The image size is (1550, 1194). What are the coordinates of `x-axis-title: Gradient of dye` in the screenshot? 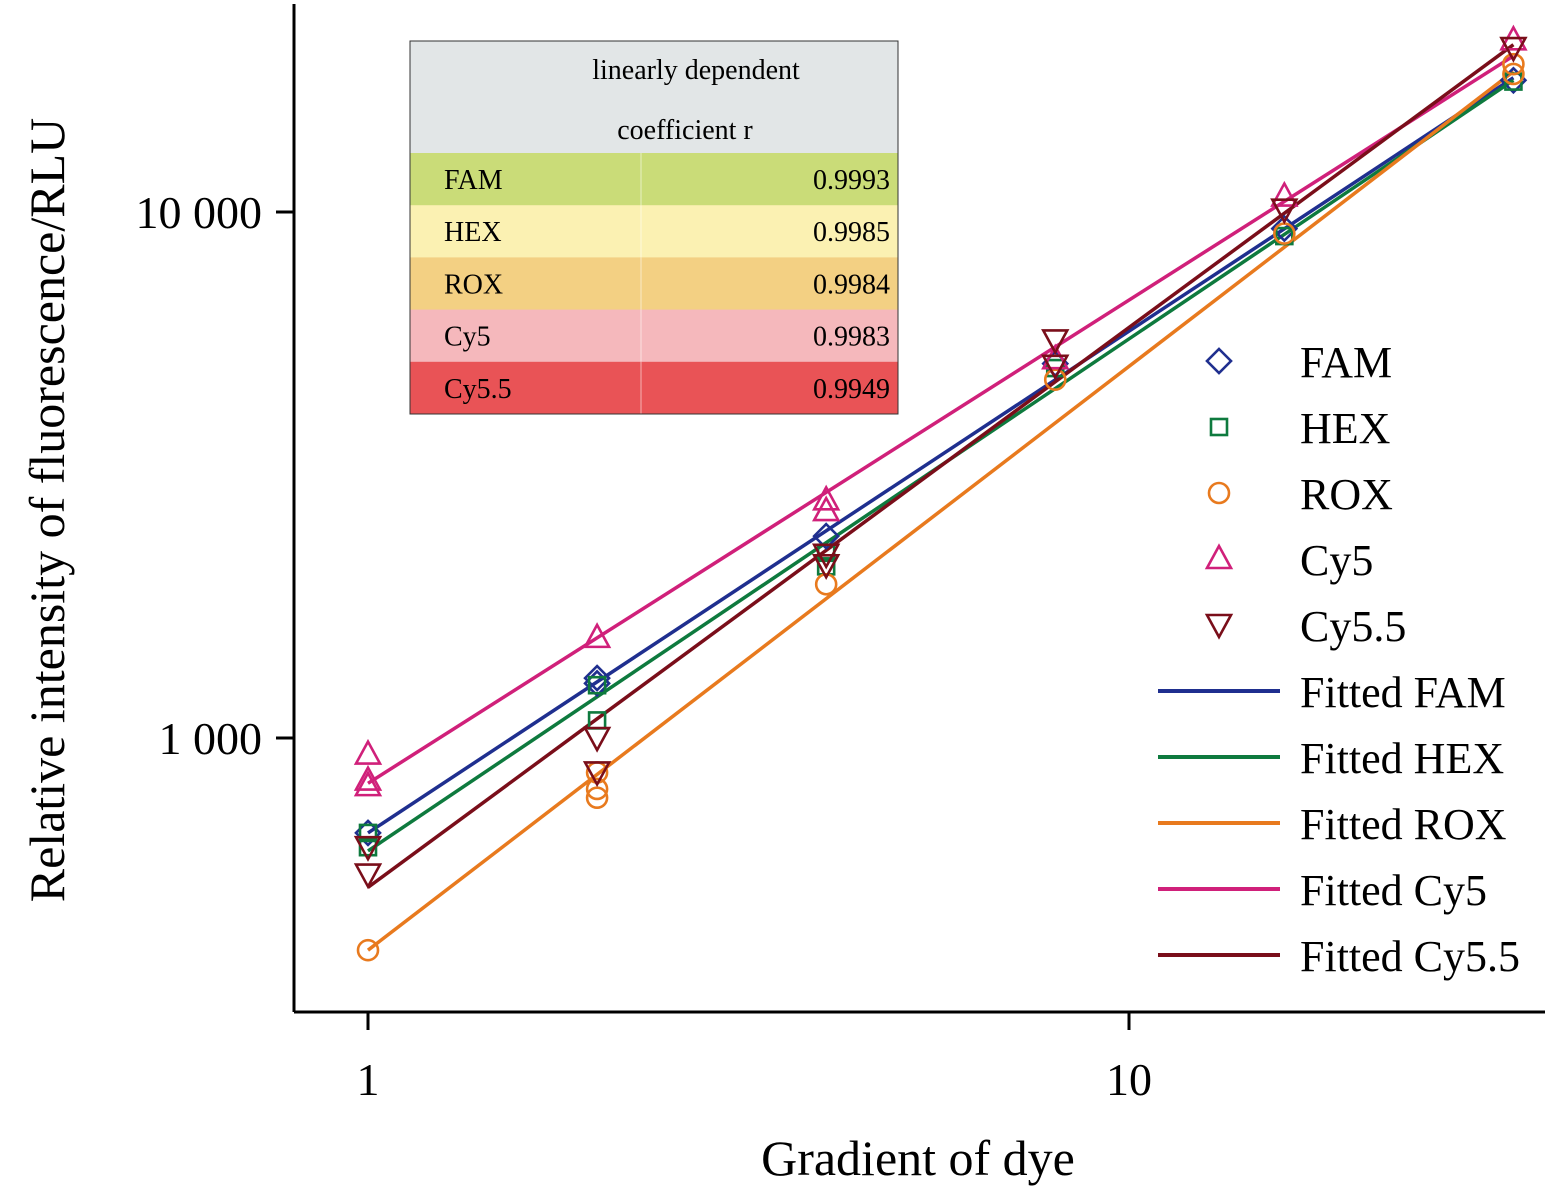 It's located at (918, 1158).